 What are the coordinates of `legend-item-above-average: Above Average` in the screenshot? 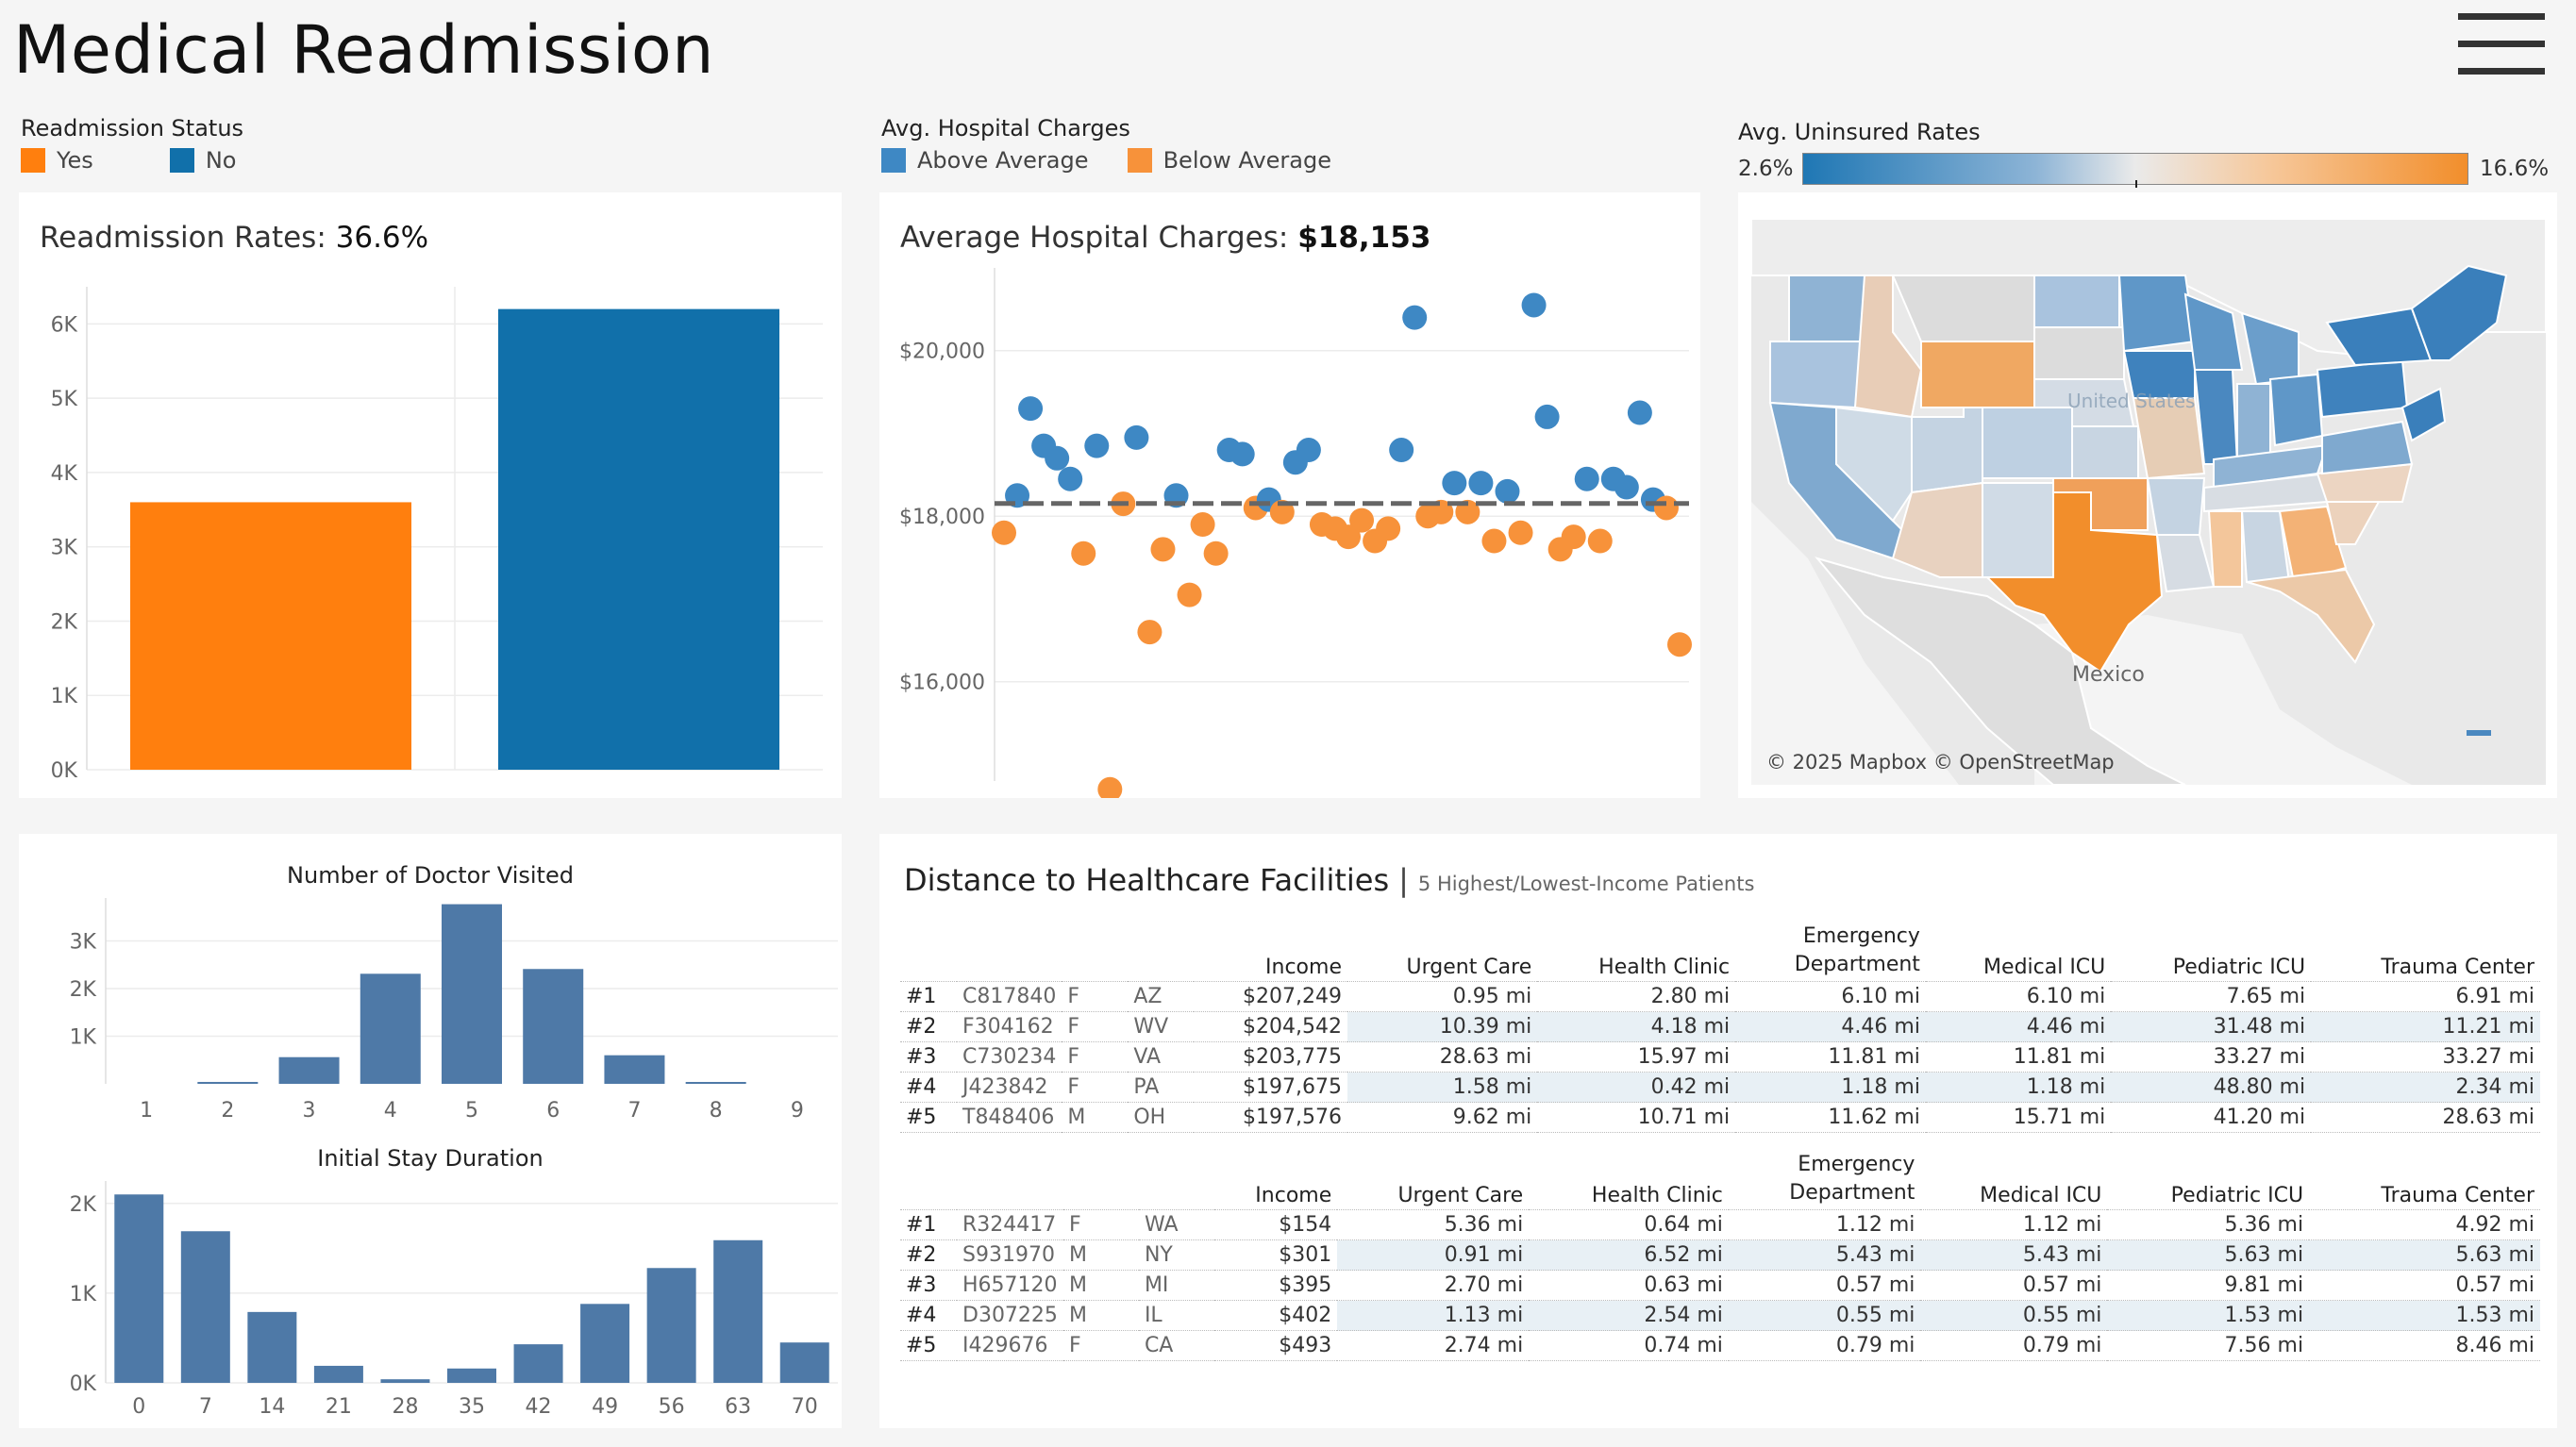 It's located at (985, 160).